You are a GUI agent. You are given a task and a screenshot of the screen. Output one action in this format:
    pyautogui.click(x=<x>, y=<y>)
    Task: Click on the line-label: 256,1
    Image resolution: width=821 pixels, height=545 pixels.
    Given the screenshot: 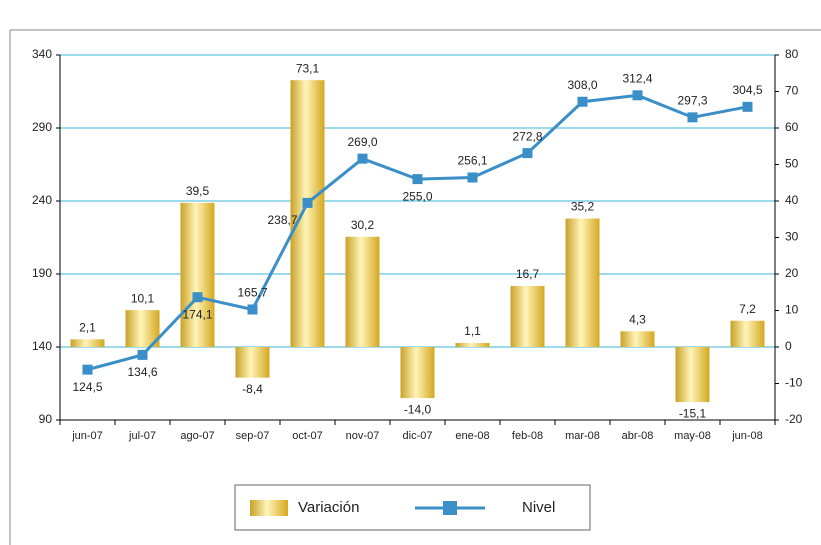 What is the action you would take?
    pyautogui.click(x=472, y=161)
    